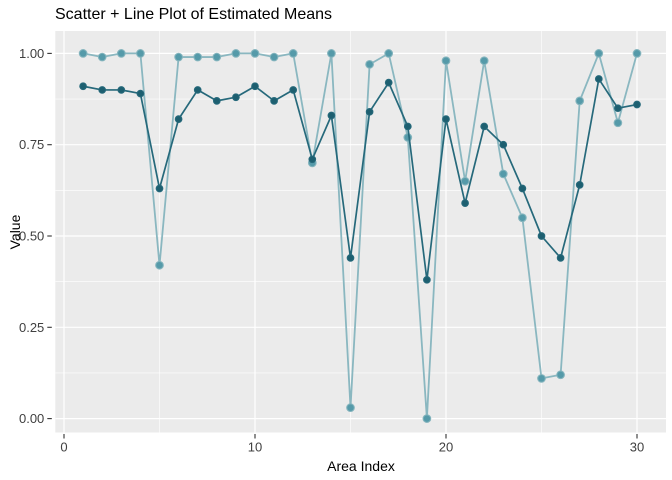  What do you see at coordinates (31, 418) in the screenshot?
I see `y-tick-label: 0.00` at bounding box center [31, 418].